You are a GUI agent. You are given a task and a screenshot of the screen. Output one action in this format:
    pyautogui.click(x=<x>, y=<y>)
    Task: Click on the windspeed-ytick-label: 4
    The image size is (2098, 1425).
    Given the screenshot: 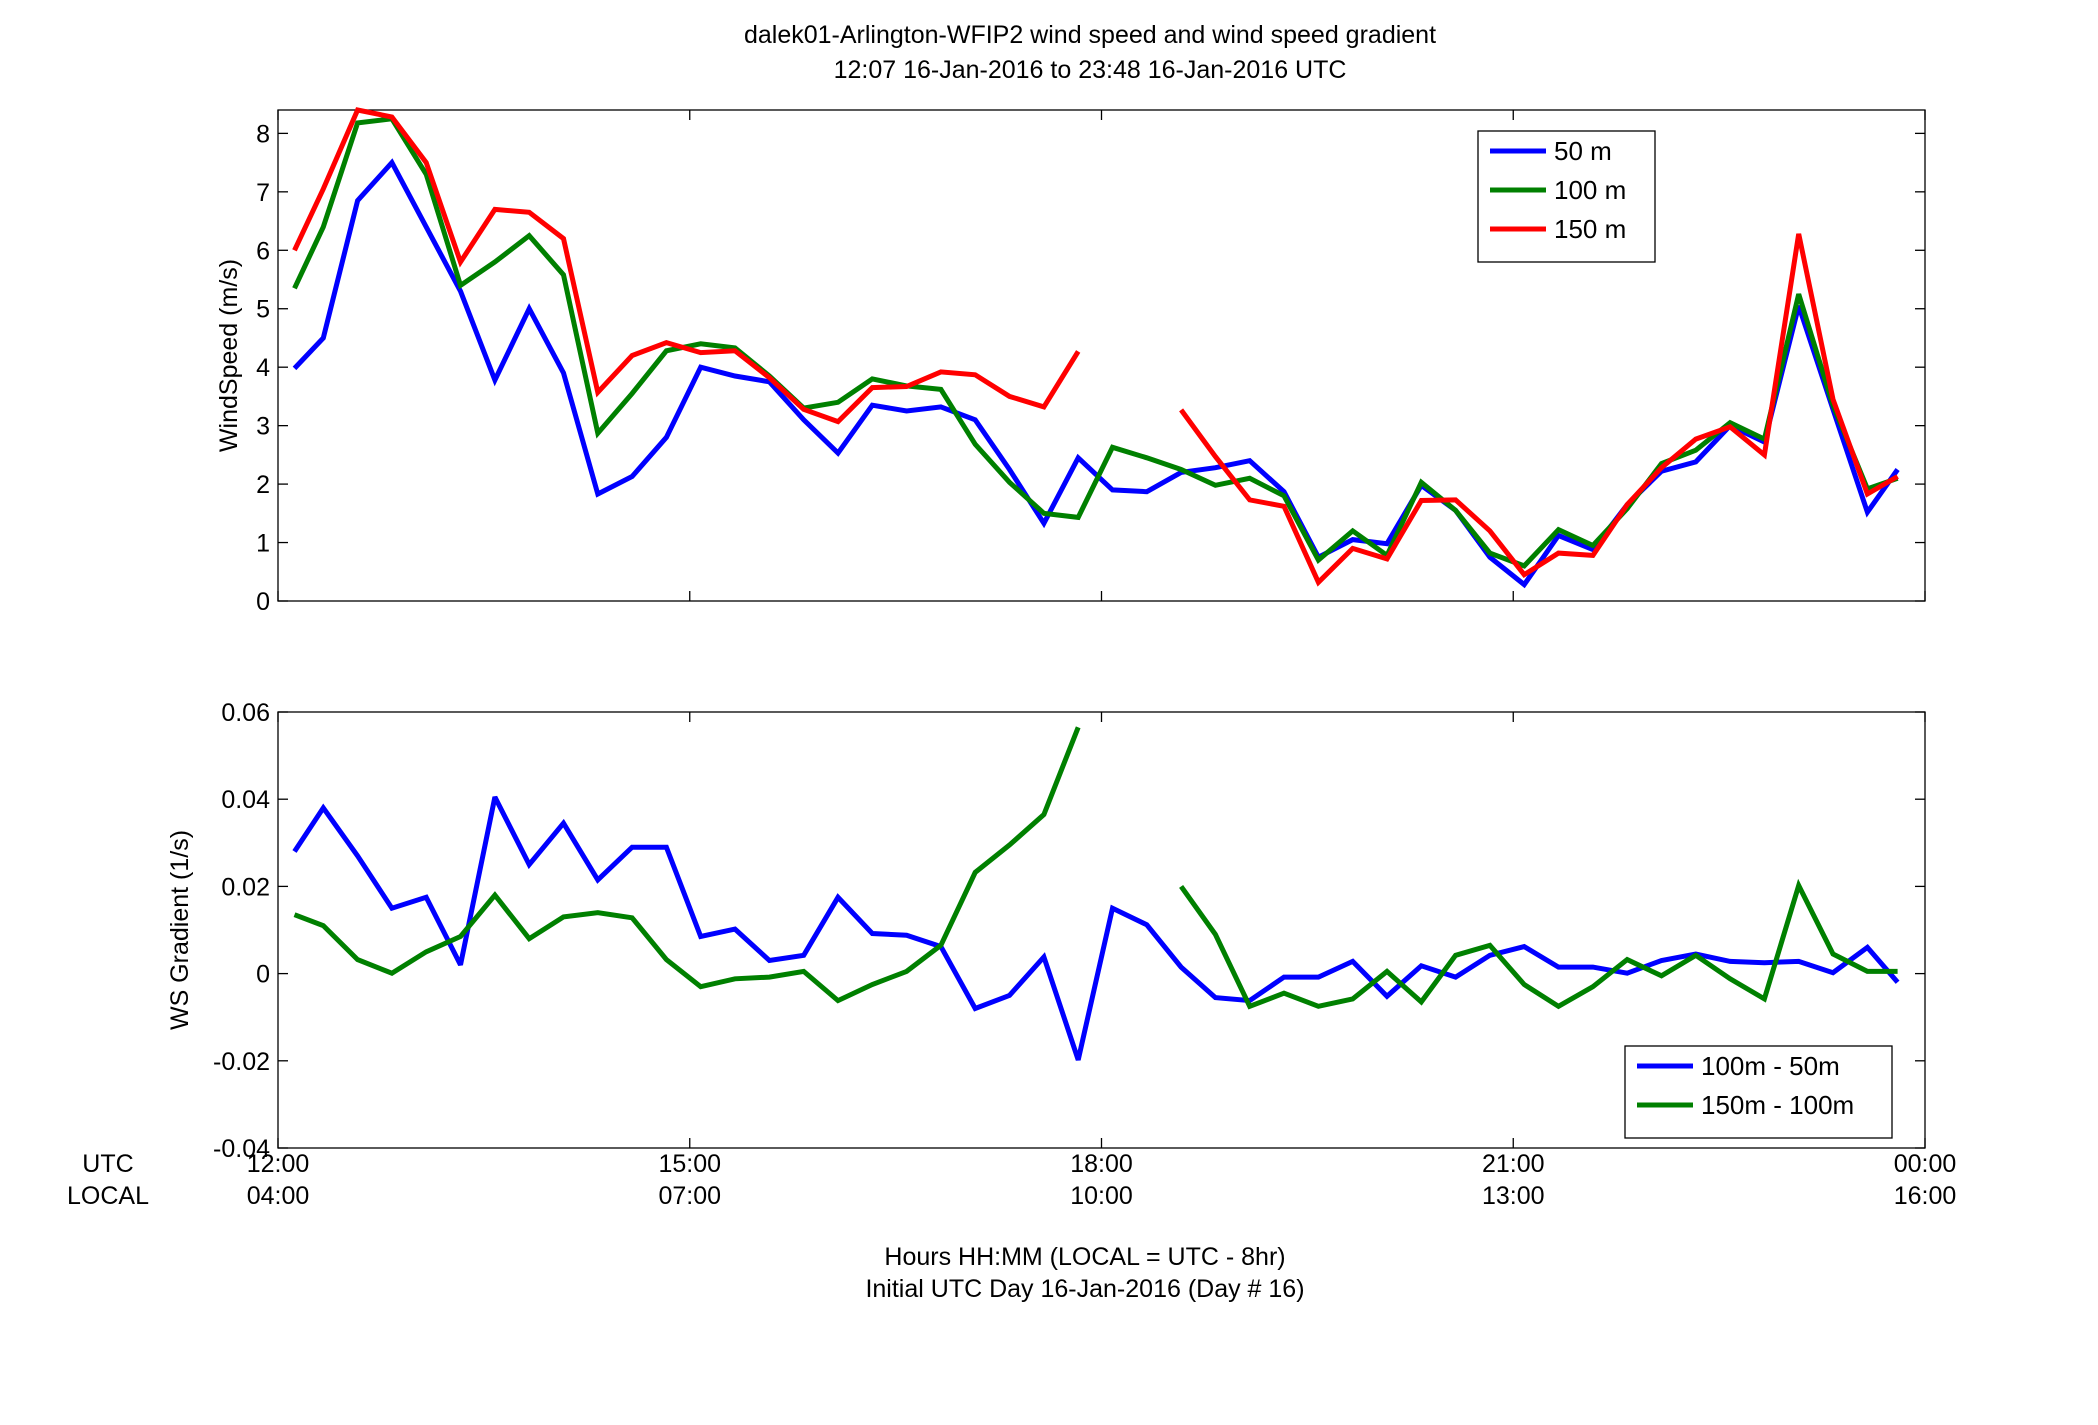 What is the action you would take?
    pyautogui.click(x=263, y=368)
    